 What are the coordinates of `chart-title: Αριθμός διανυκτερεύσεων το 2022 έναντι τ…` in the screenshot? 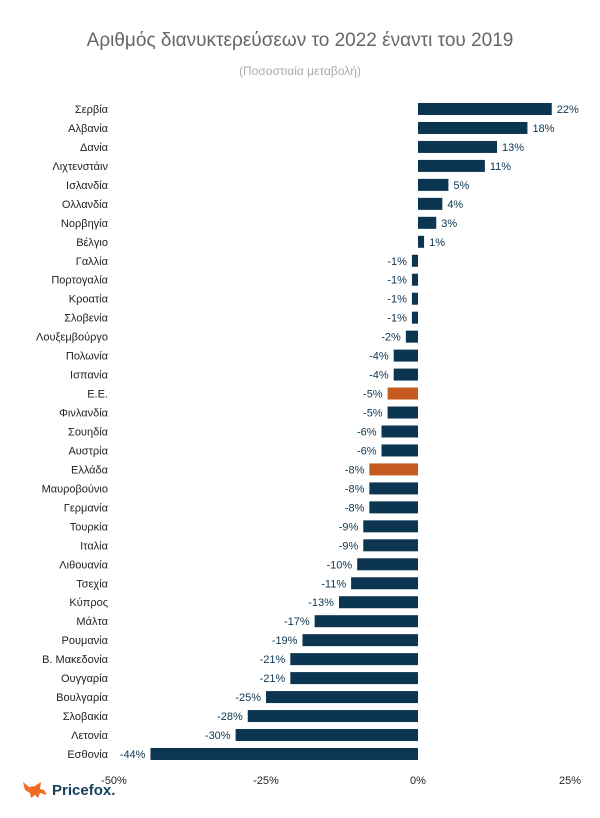 It's located at (300, 40).